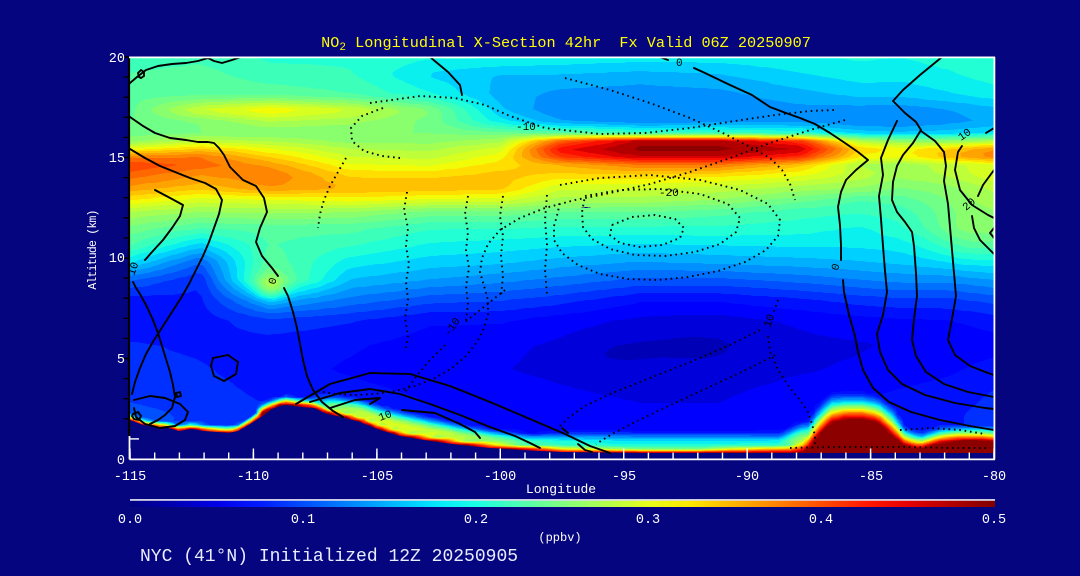 Image resolution: width=1080 pixels, height=576 pixels. Describe the element at coordinates (130, 520) in the screenshot. I see `svg-text: 0.0` at that location.